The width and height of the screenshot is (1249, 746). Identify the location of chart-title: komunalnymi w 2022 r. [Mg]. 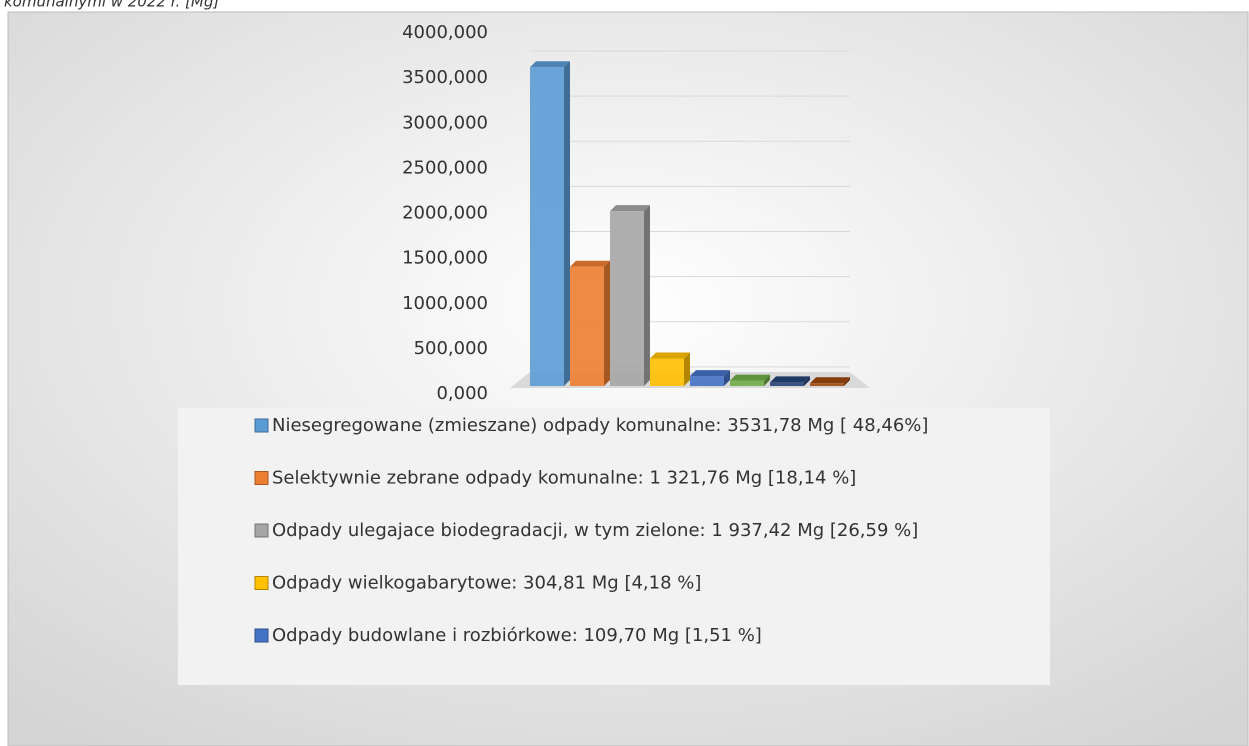
(111, 5).